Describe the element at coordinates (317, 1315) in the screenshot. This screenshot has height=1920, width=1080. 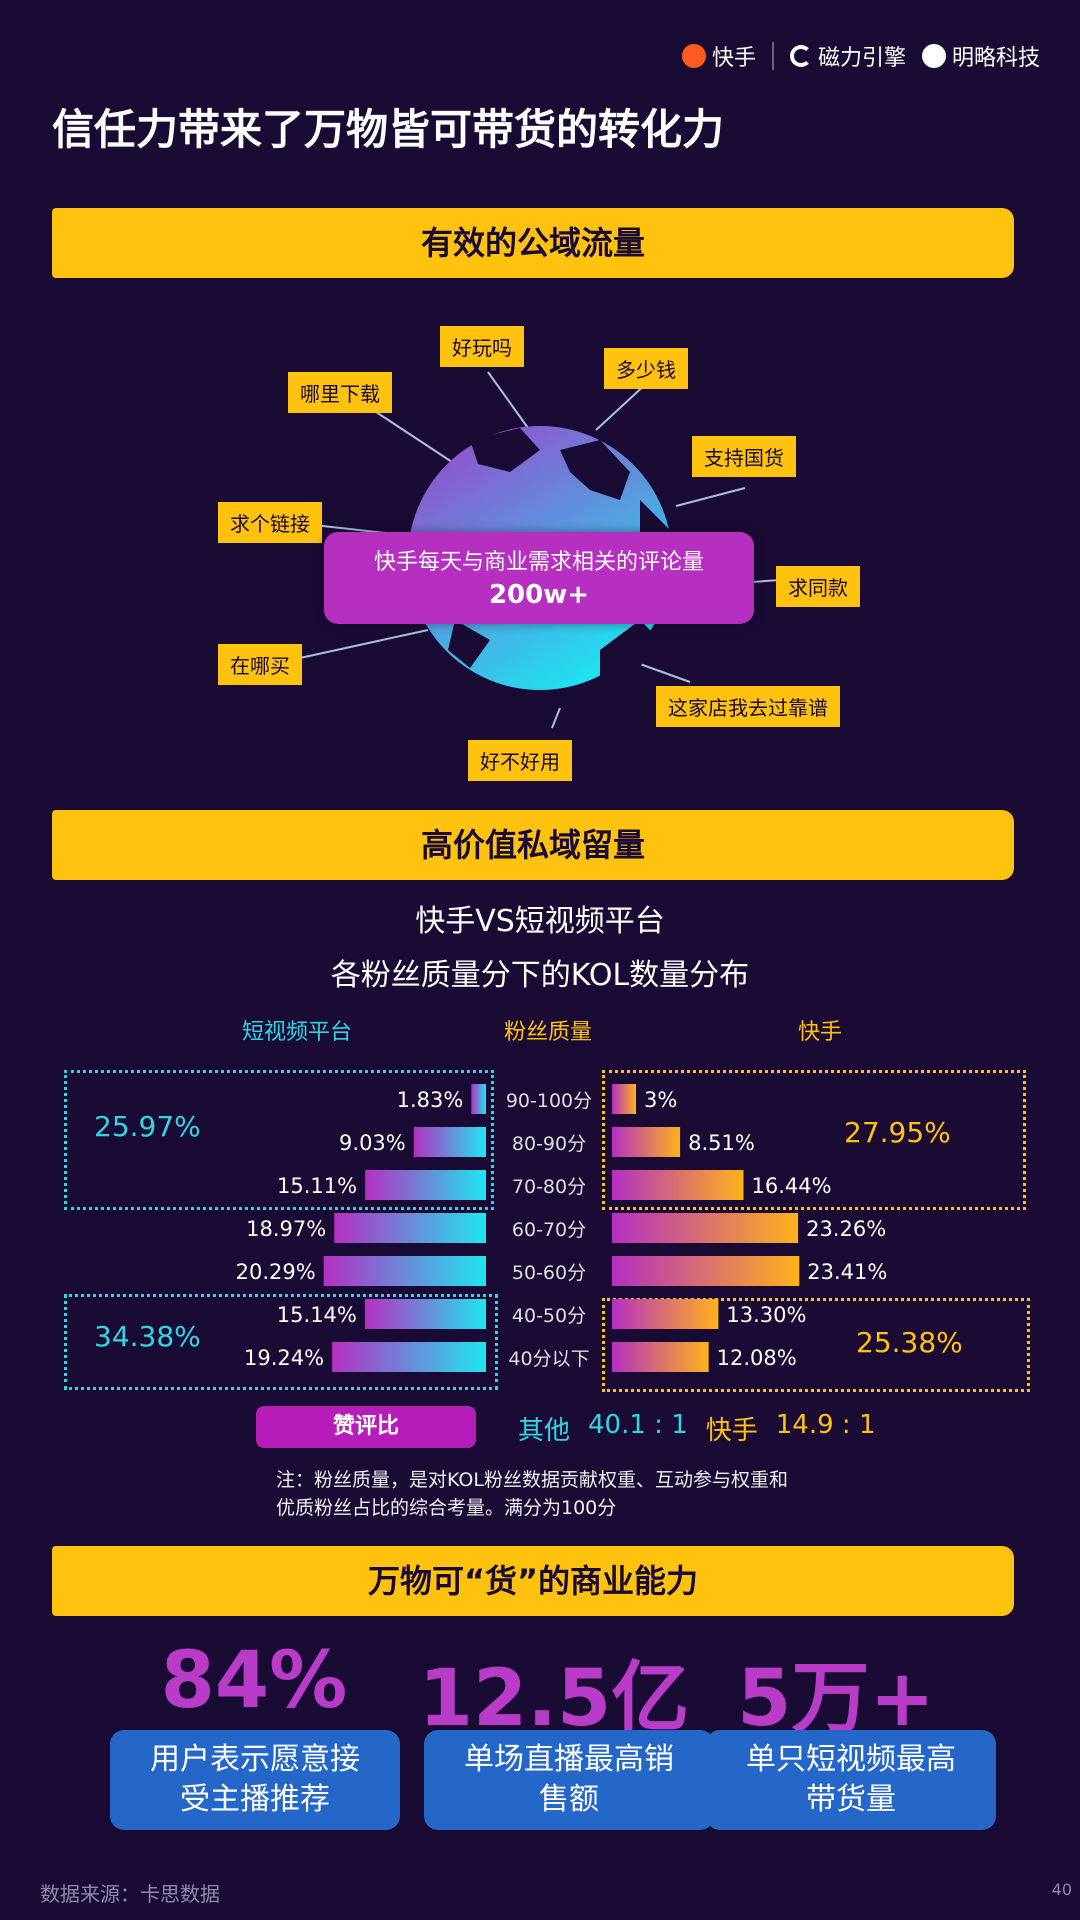
I see `label-left-5: 15.14%` at that location.